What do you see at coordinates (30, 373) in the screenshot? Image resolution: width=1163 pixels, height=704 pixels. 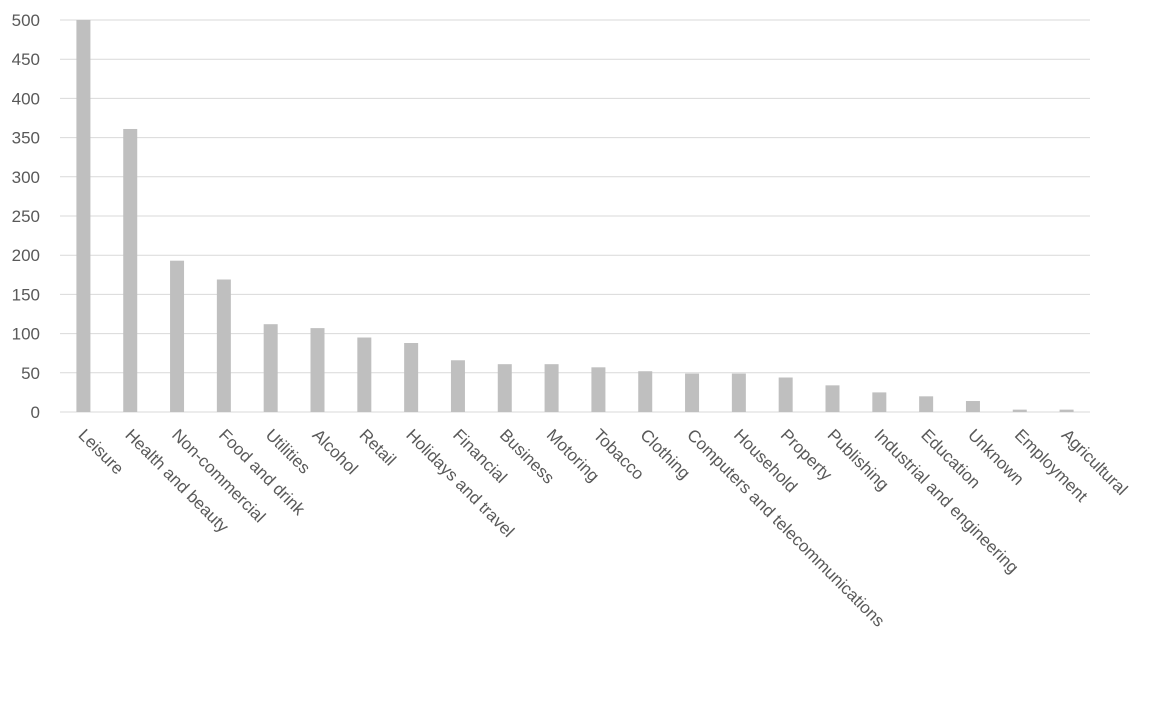 I see `y-tick-label: 50` at bounding box center [30, 373].